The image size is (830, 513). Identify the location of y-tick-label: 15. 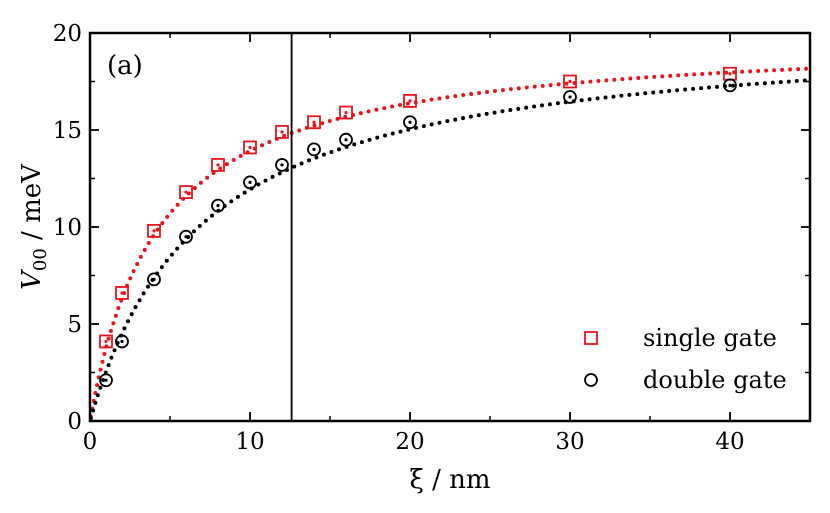
(67, 131).